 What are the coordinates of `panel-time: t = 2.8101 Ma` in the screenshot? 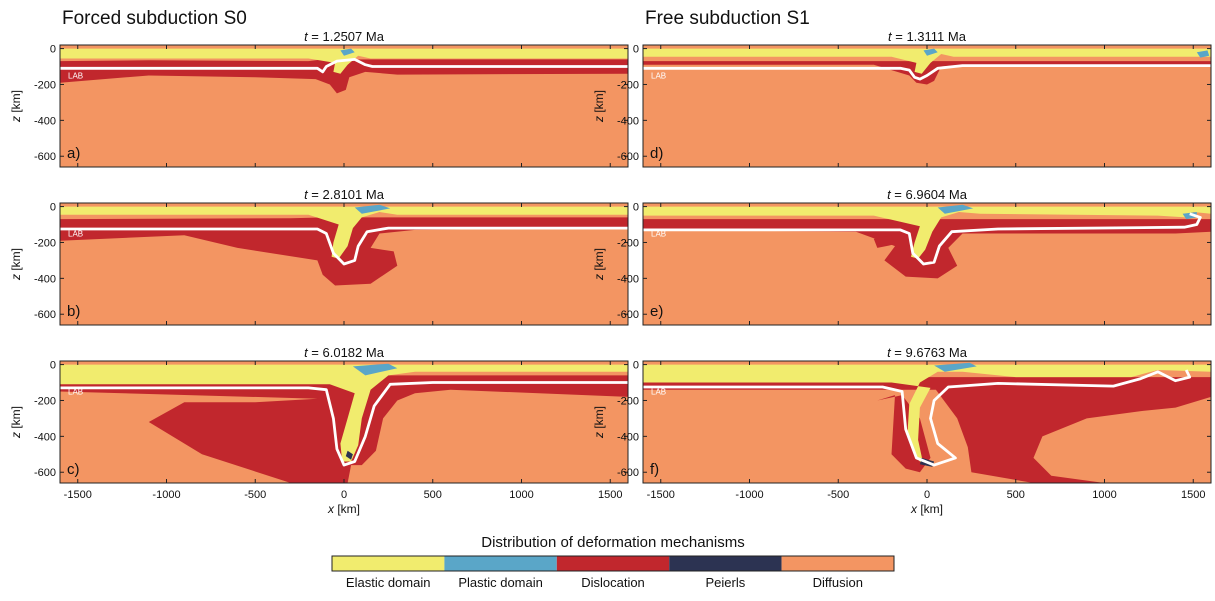 It's located at (344, 194).